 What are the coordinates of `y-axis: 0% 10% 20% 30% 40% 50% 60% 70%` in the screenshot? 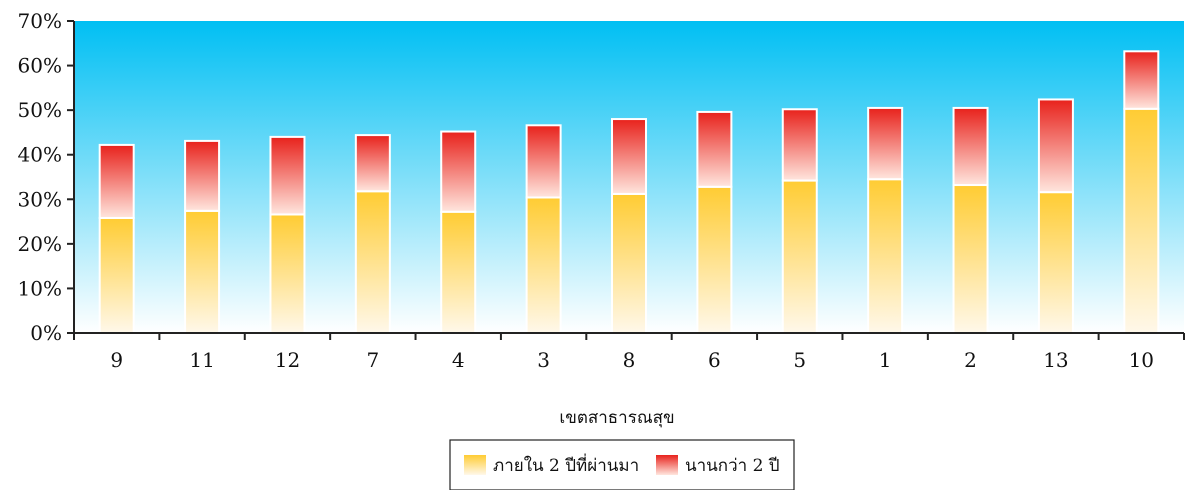 It's located at (46, 177).